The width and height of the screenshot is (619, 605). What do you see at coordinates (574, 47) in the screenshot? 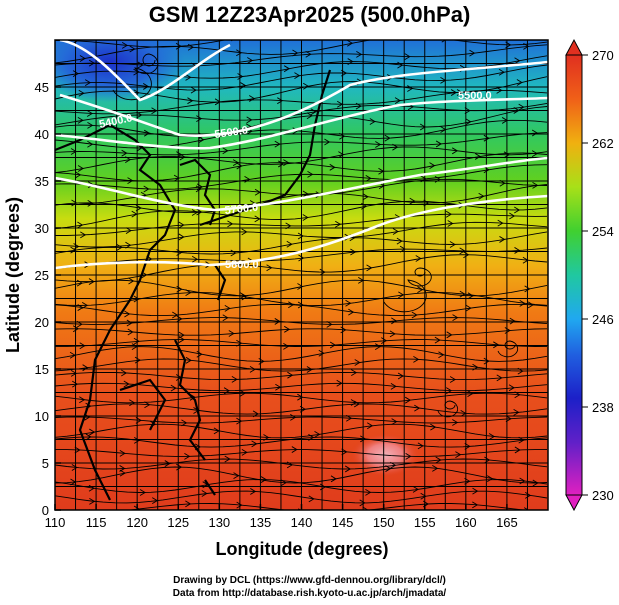
I see `colorbar-max-arrow` at bounding box center [574, 47].